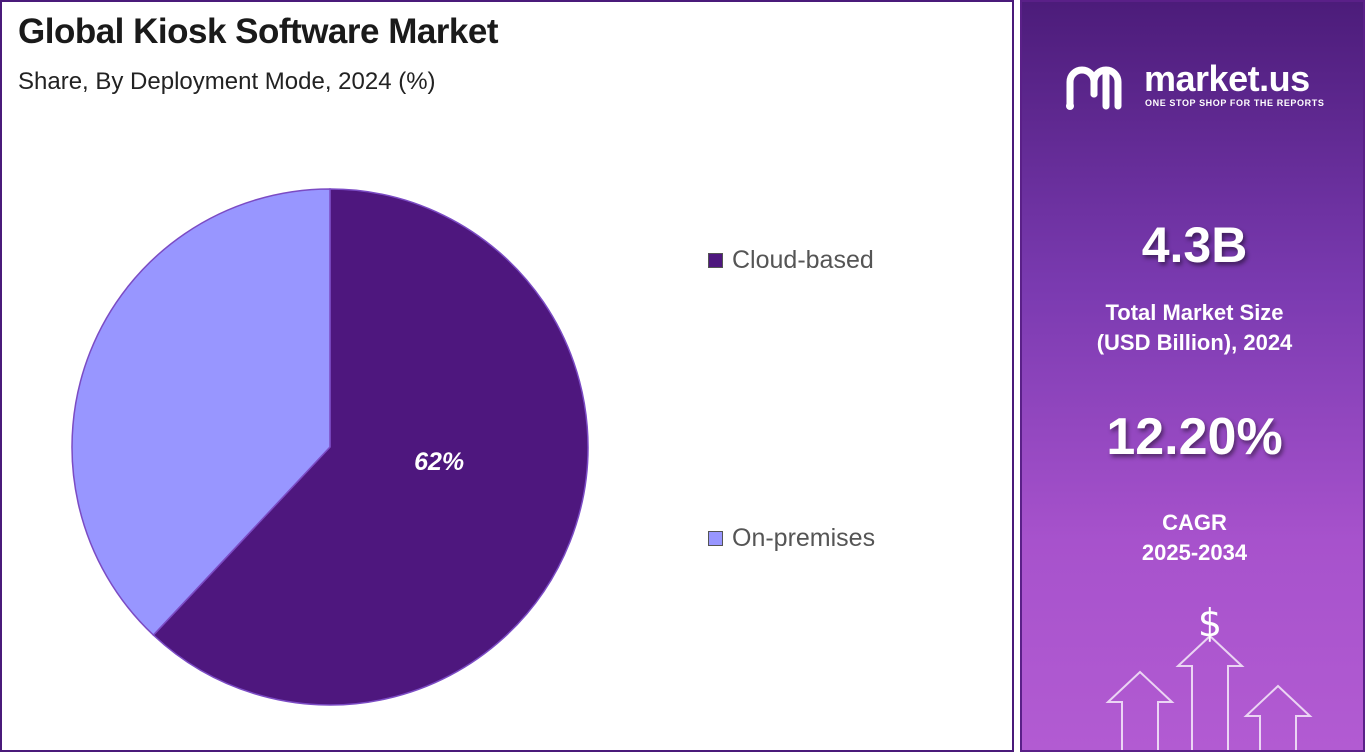 This screenshot has width=1365, height=756. I want to click on legend-item-cloud-based: Cloud-based, so click(791, 260).